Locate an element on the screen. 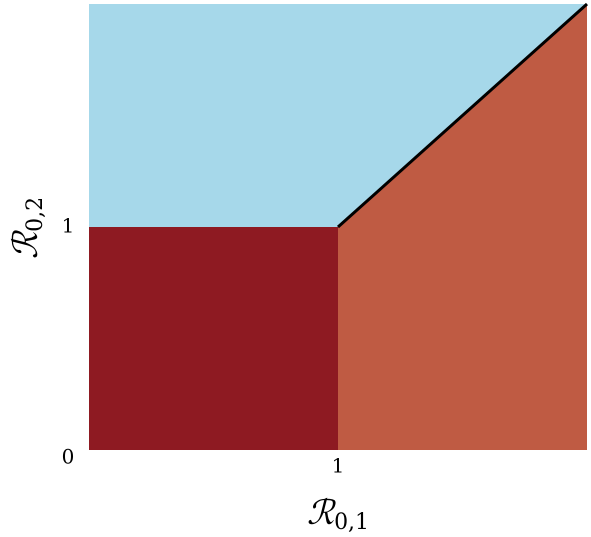  y-label-symbol: ℛ is located at coordinates (26, 244).